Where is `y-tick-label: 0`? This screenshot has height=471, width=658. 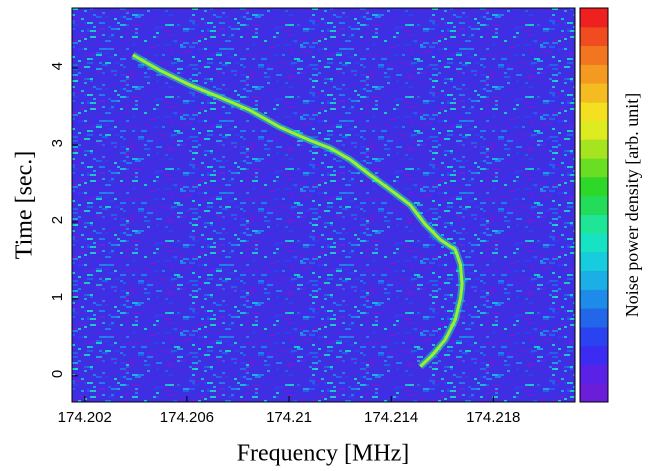 y-tick-label: 0 is located at coordinates (57, 374).